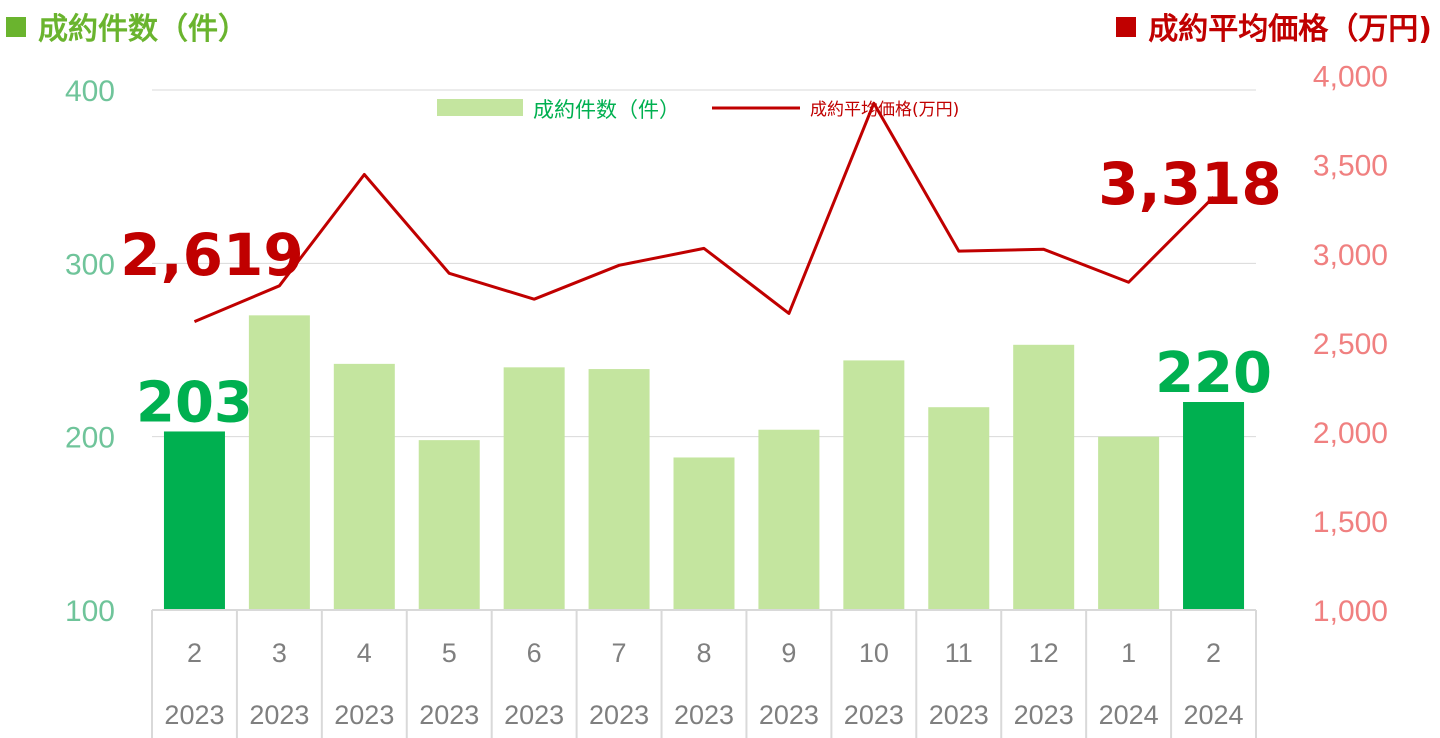 The image size is (1440, 738). What do you see at coordinates (449, 653) in the screenshot?
I see `month-label: 5` at bounding box center [449, 653].